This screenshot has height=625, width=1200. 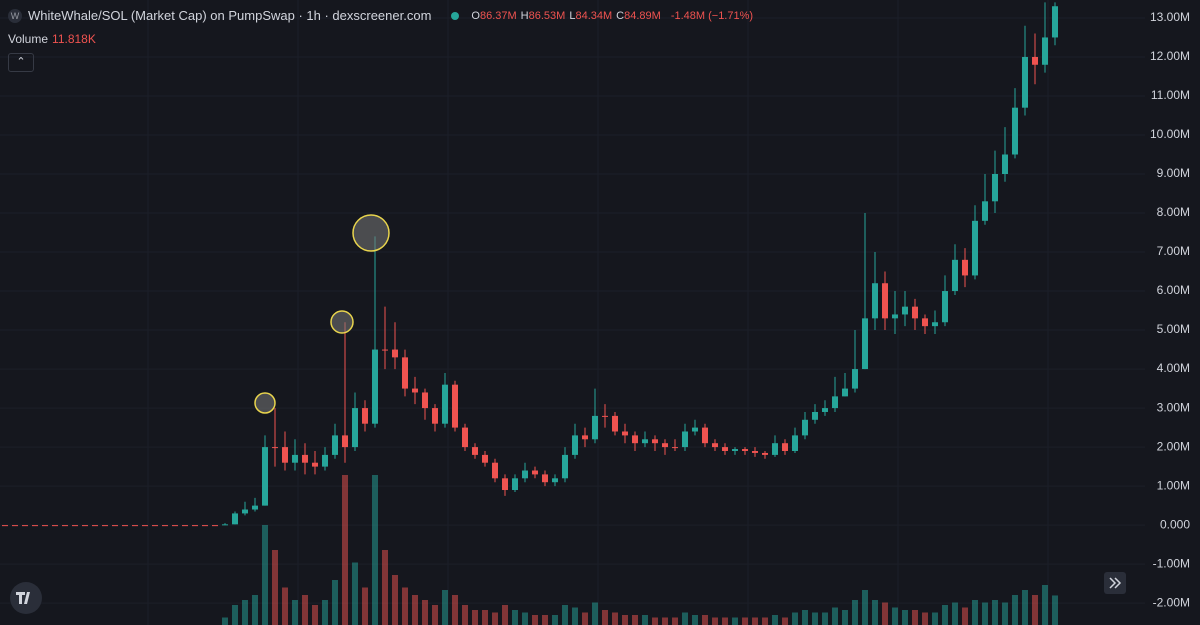 What do you see at coordinates (1173, 485) in the screenshot?
I see `y-tick-label: 1.00M` at bounding box center [1173, 485].